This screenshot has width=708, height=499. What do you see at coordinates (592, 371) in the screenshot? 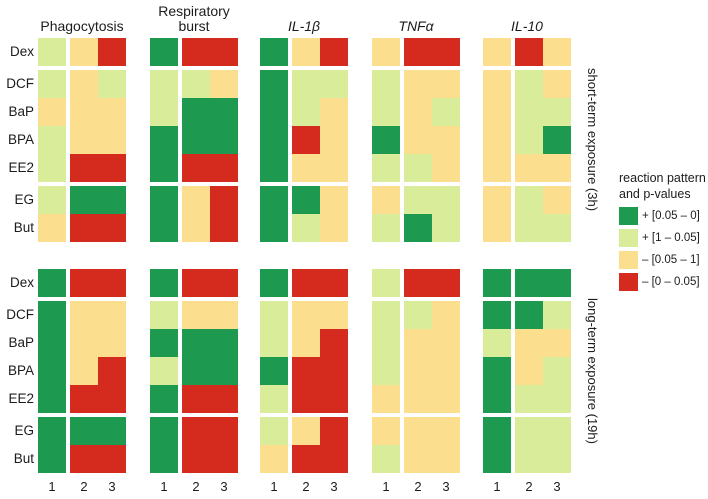
I see `side-label-long-term-exposure: long-term exposure (19h)` at bounding box center [592, 371].